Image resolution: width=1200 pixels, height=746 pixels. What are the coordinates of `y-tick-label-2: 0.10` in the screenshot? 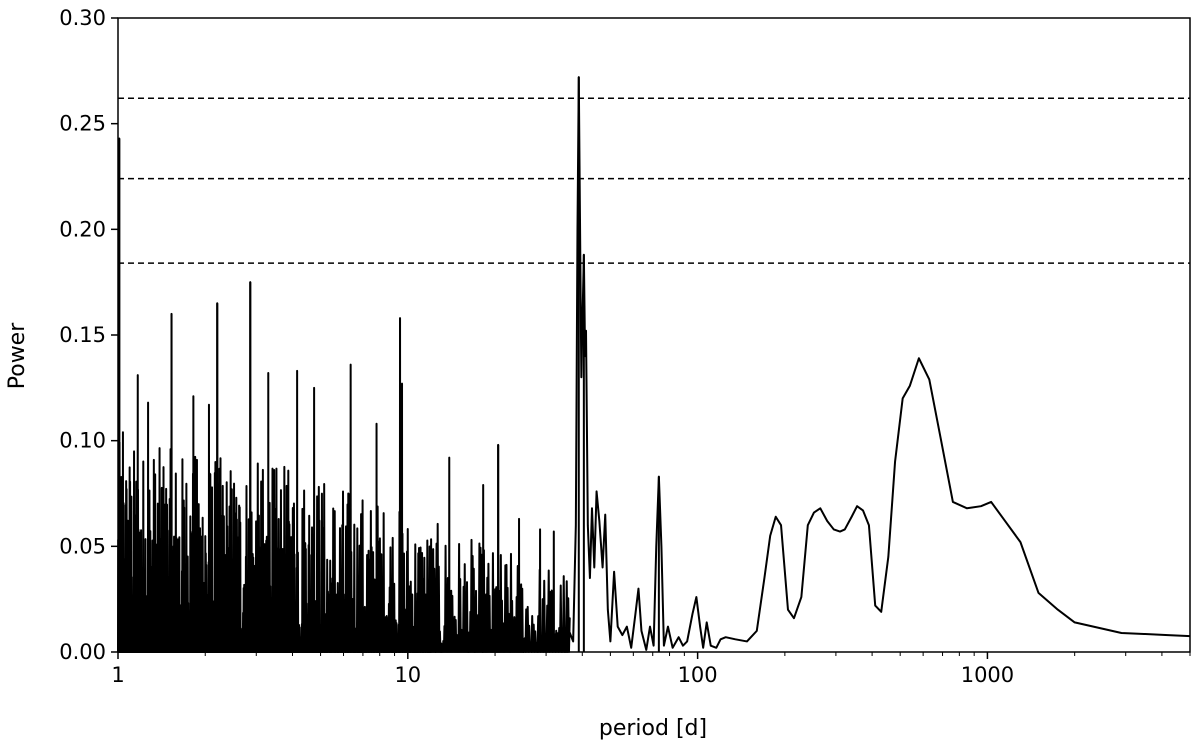 It's located at (82, 441).